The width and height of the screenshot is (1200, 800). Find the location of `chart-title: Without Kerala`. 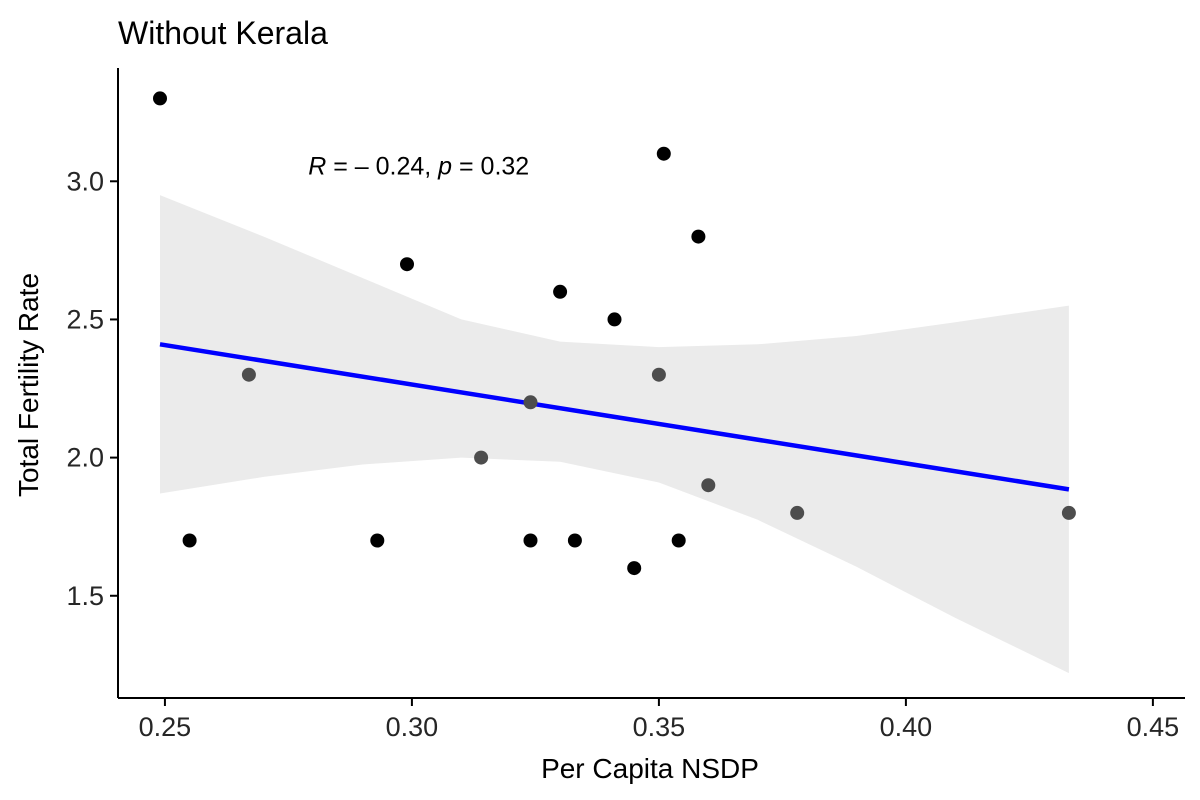

chart-title: Without Kerala is located at coordinates (223, 33).